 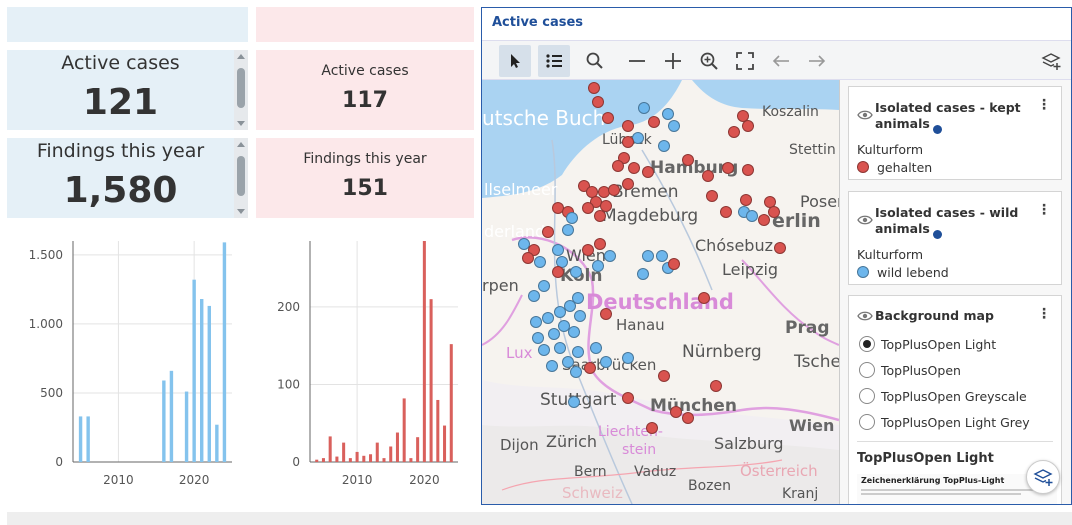 What do you see at coordinates (817, 61) in the screenshot?
I see `forward-button` at bounding box center [817, 61].